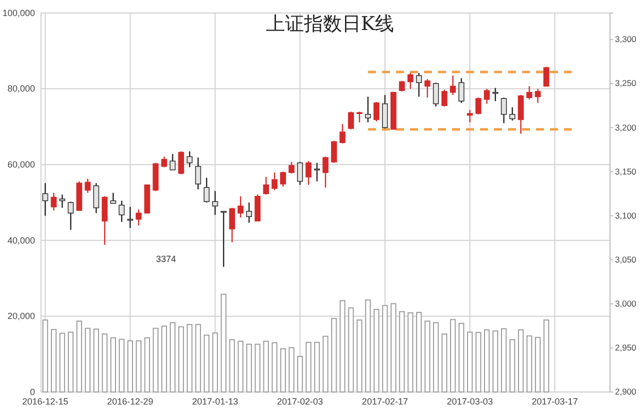  What do you see at coordinates (626, 303) in the screenshot?
I see `y2-tick-label: 3,000` at bounding box center [626, 303].